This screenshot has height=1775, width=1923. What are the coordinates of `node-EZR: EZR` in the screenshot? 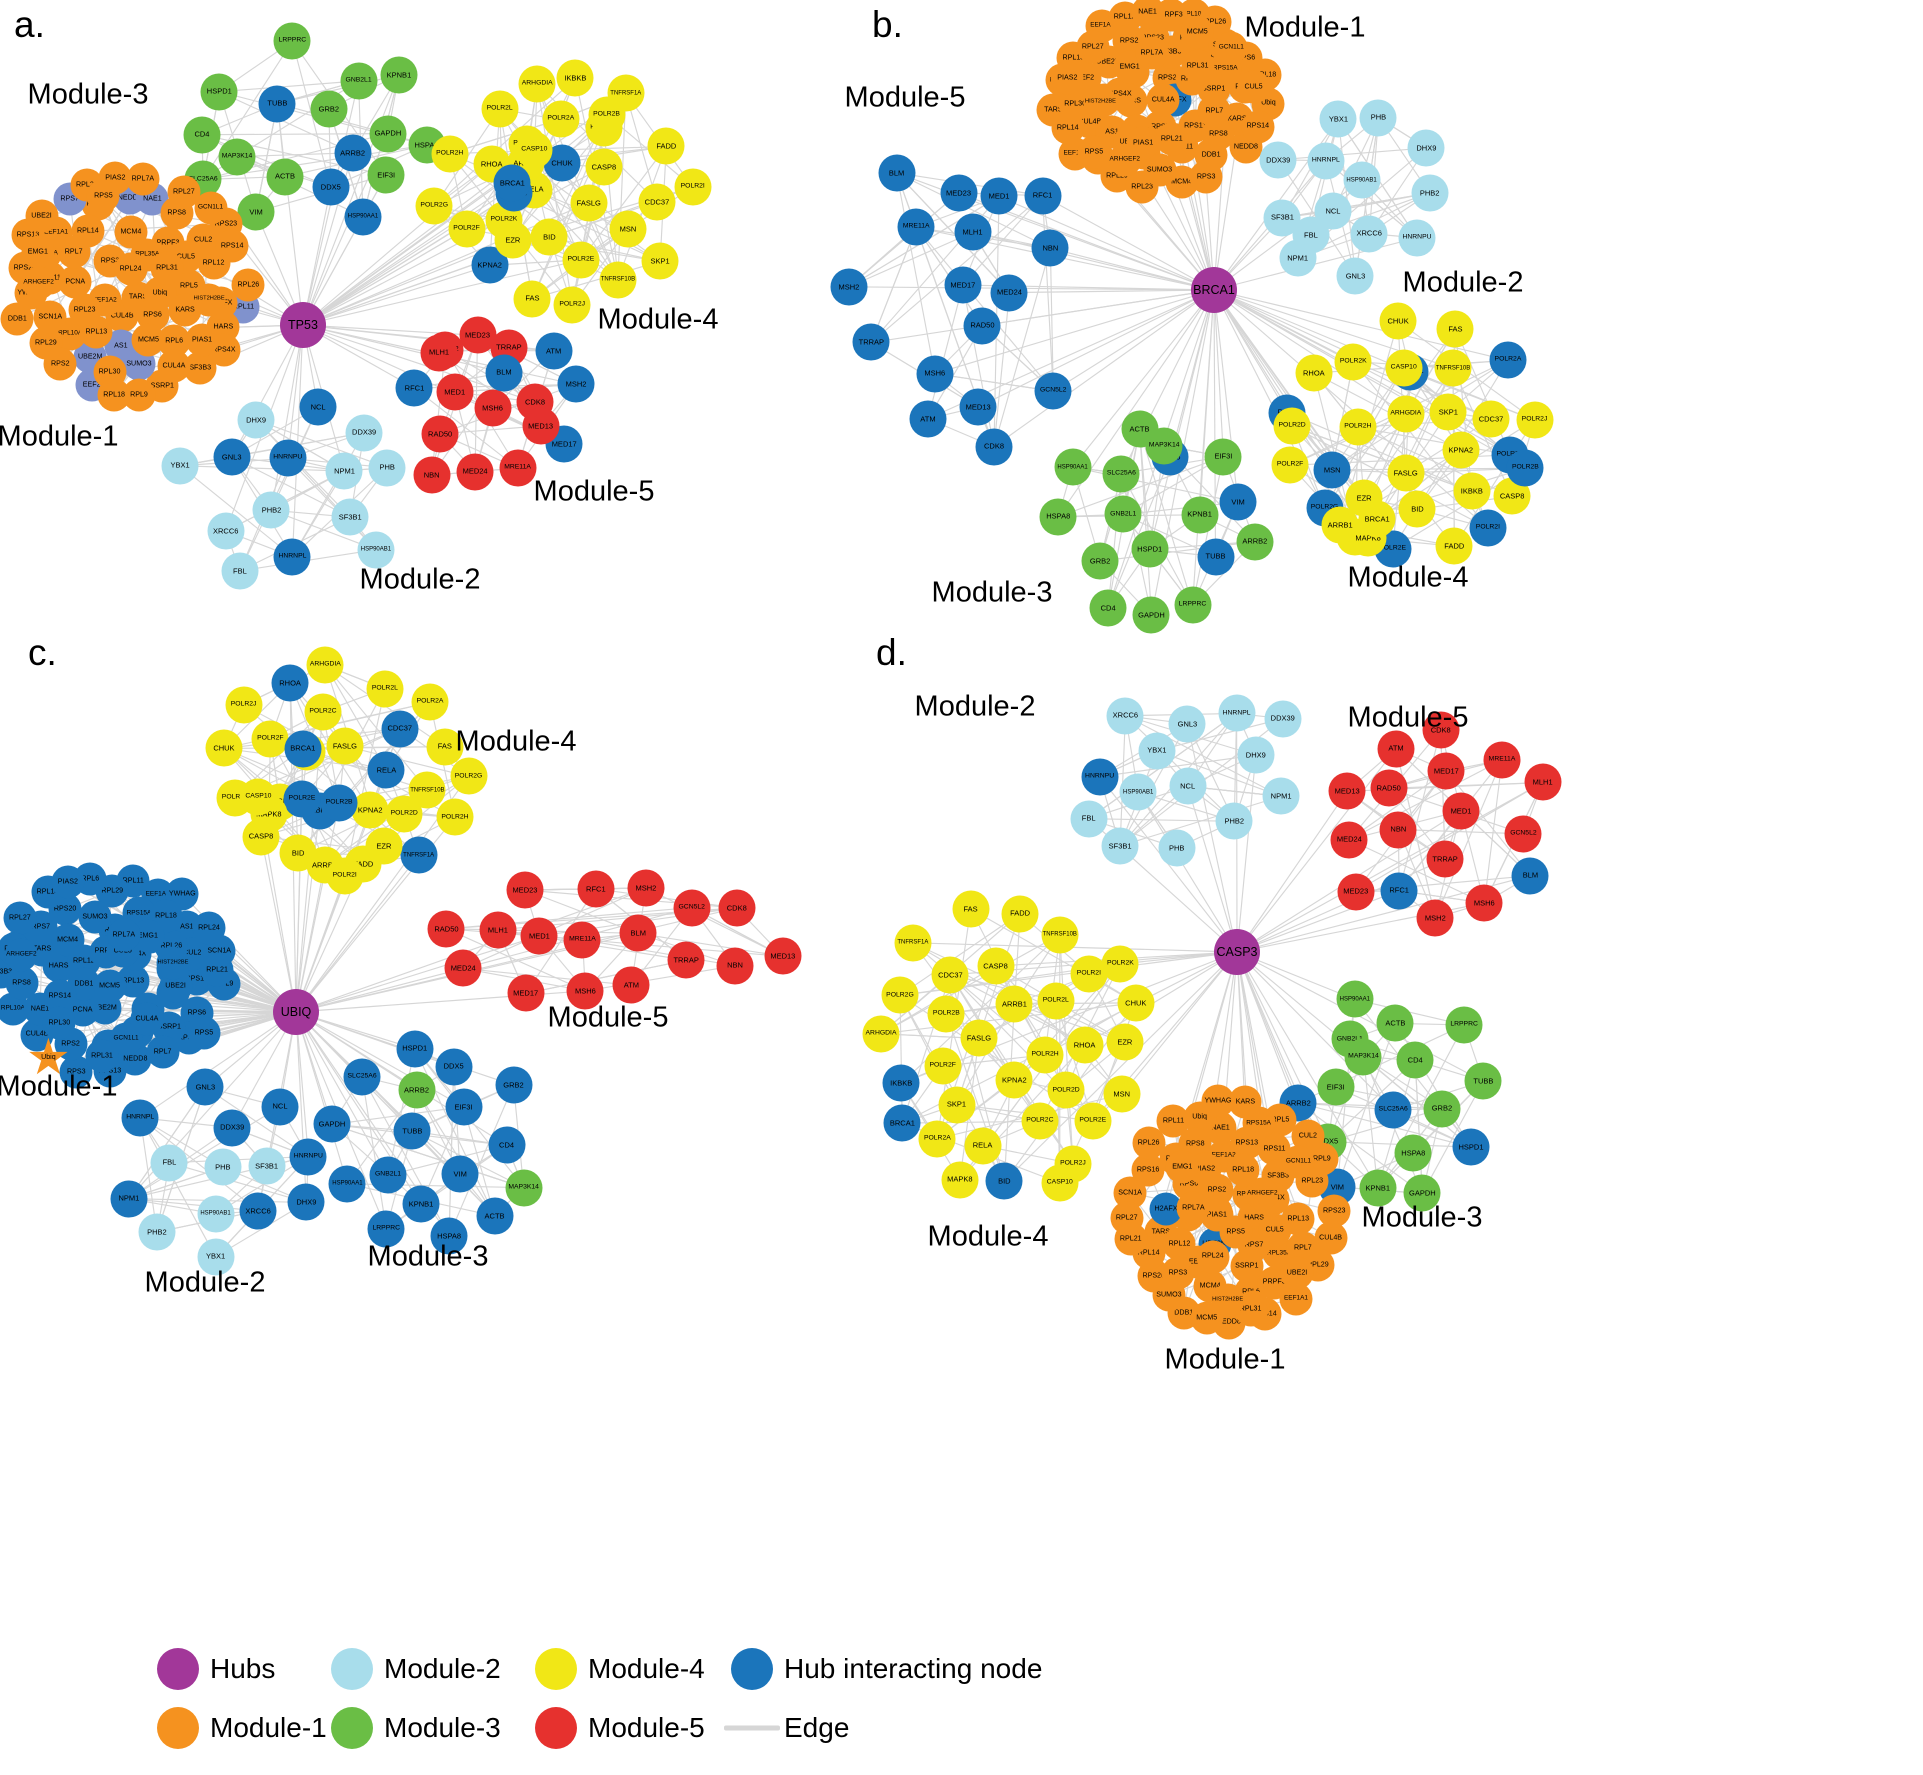 It's located at (513, 240).